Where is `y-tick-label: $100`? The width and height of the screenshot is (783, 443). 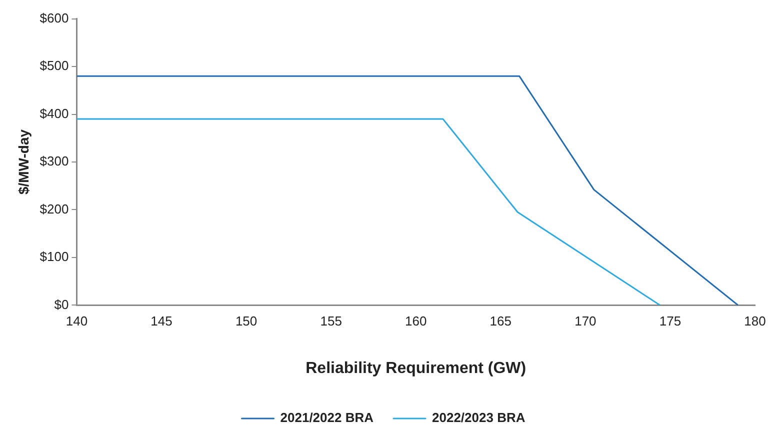 y-tick-label: $100 is located at coordinates (54, 256).